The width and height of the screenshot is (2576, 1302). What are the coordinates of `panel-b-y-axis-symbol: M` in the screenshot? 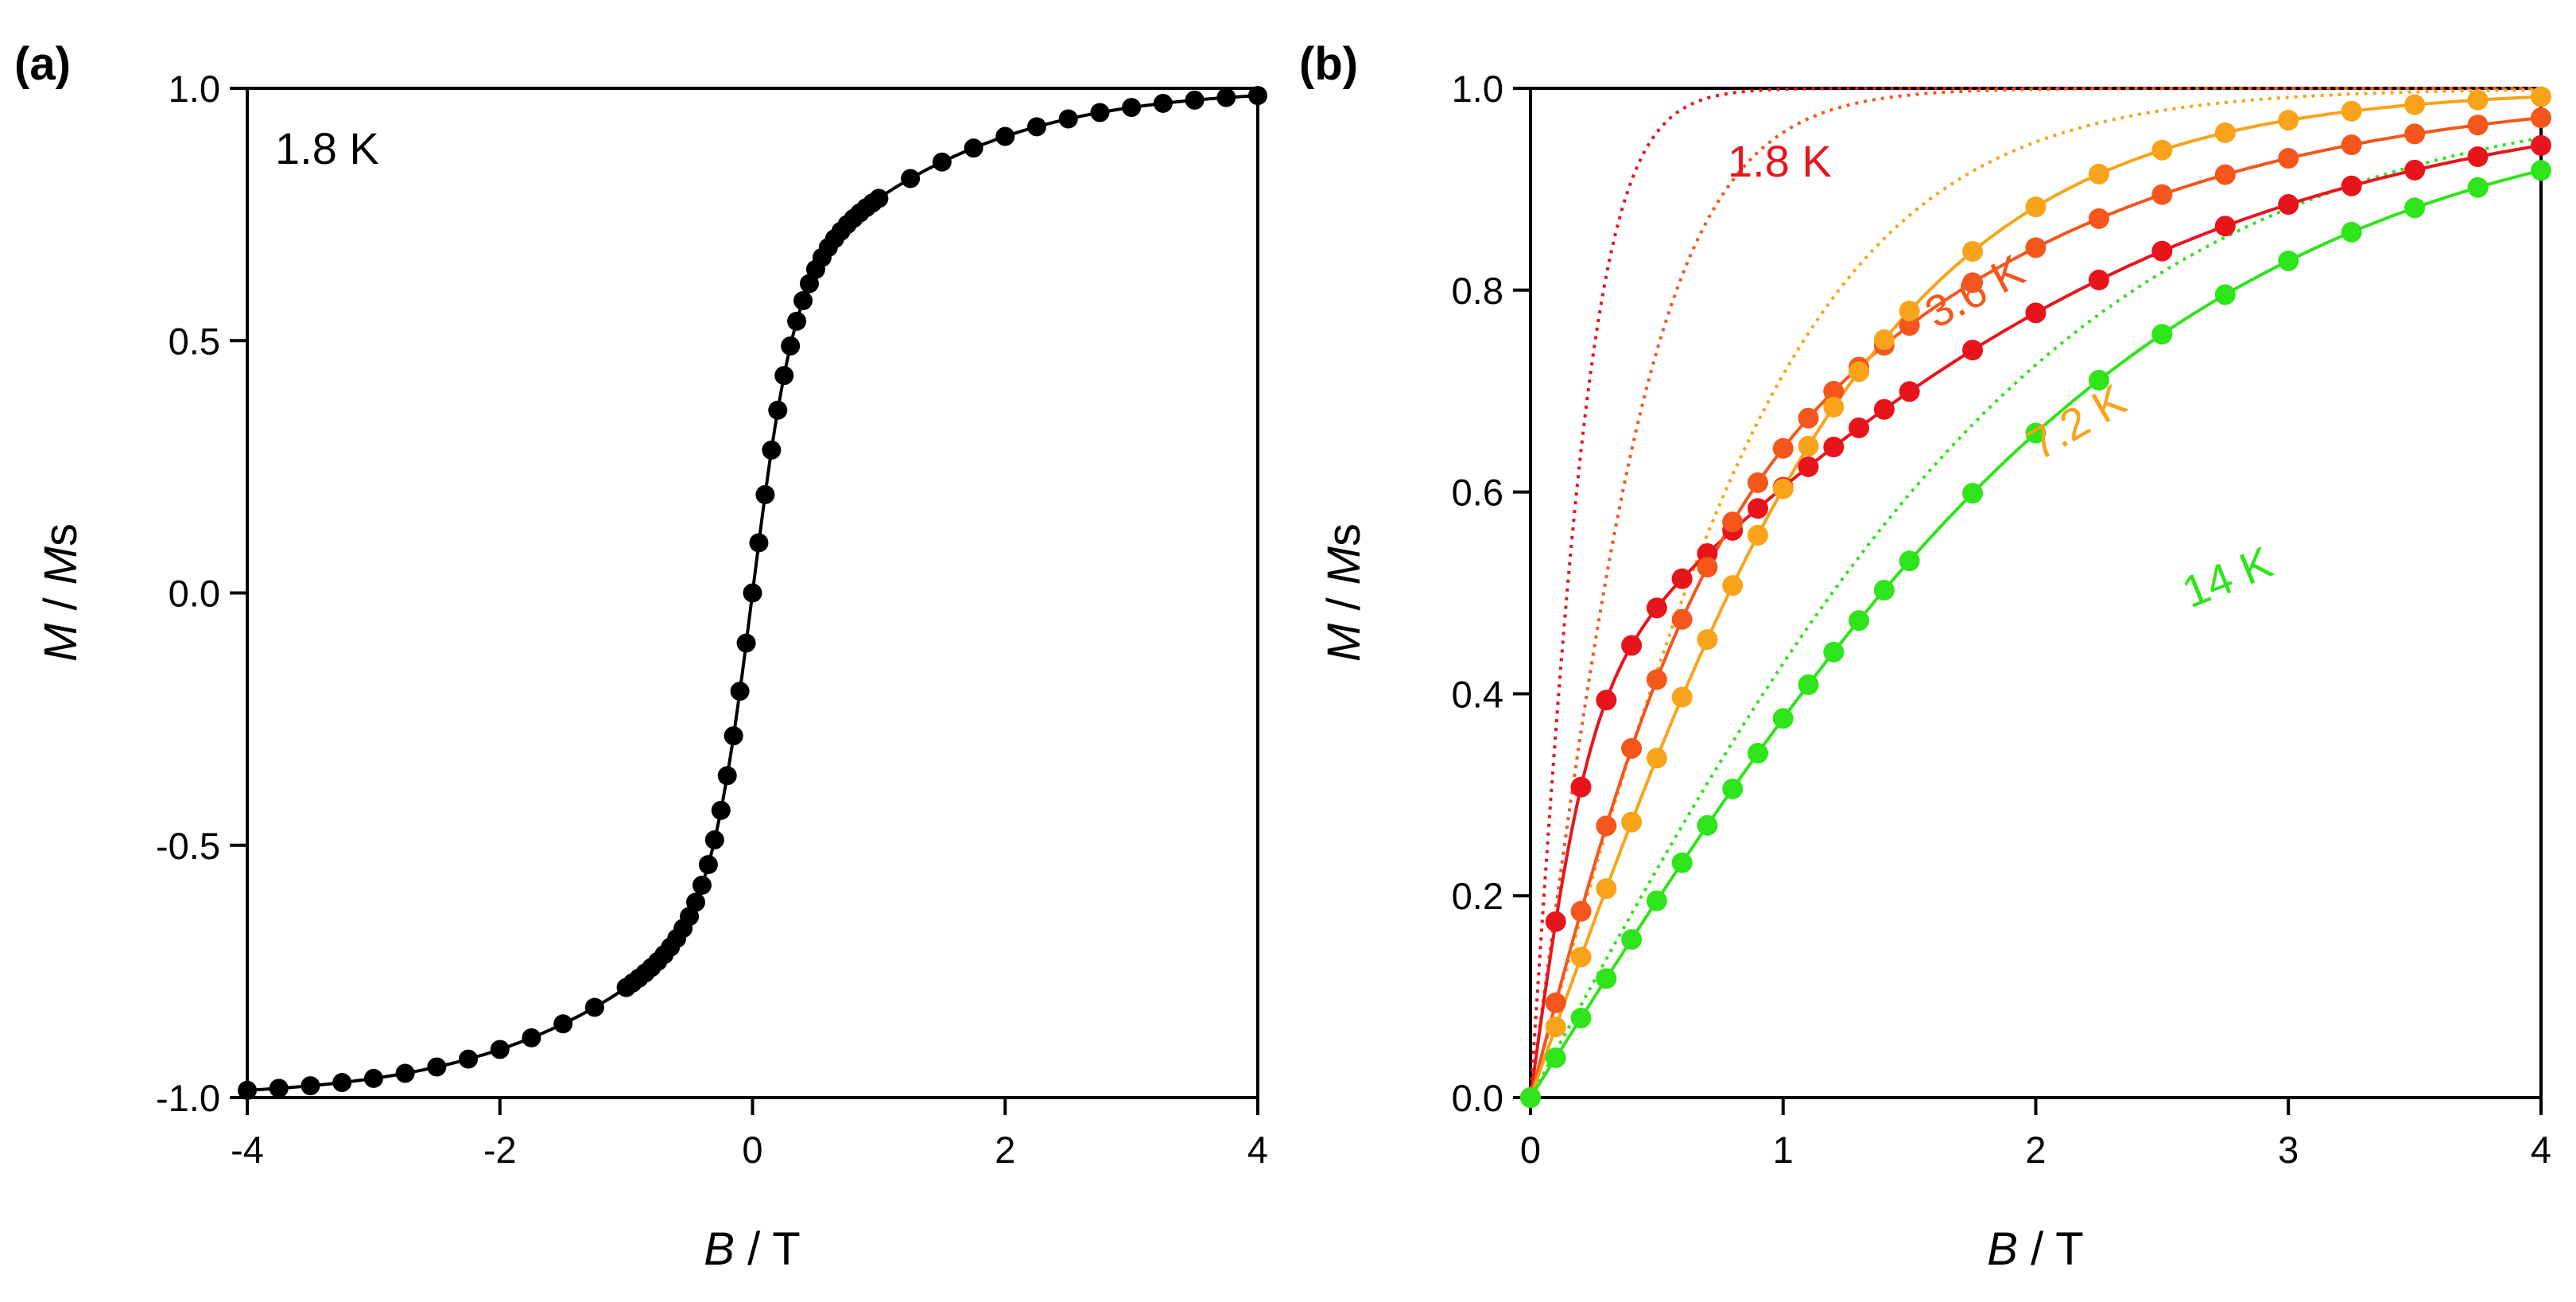 It's located at (1344, 642).